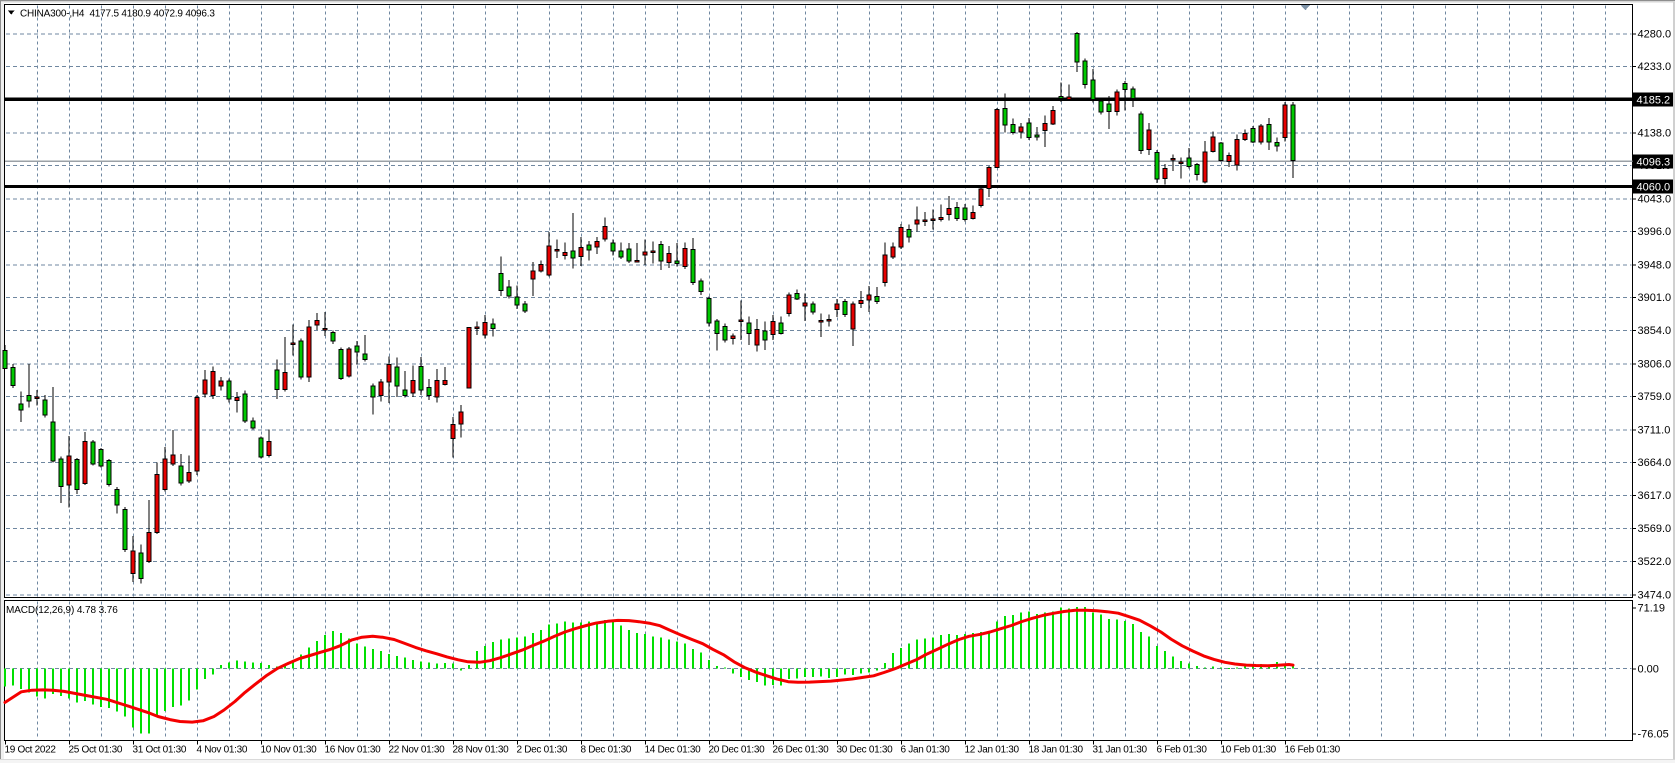 This screenshot has height=768, width=1675. I want to click on svg-text: 3901.0, so click(1655, 298).